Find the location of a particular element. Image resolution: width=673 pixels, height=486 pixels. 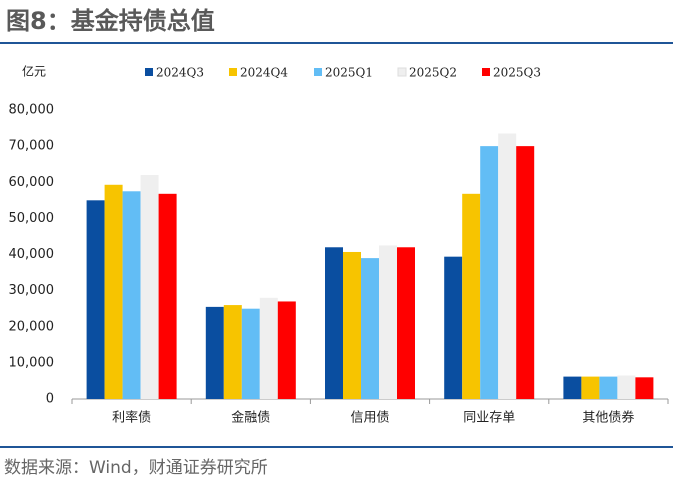

source: 数据来源：Wind，财通证券研究所 is located at coordinates (136, 468).